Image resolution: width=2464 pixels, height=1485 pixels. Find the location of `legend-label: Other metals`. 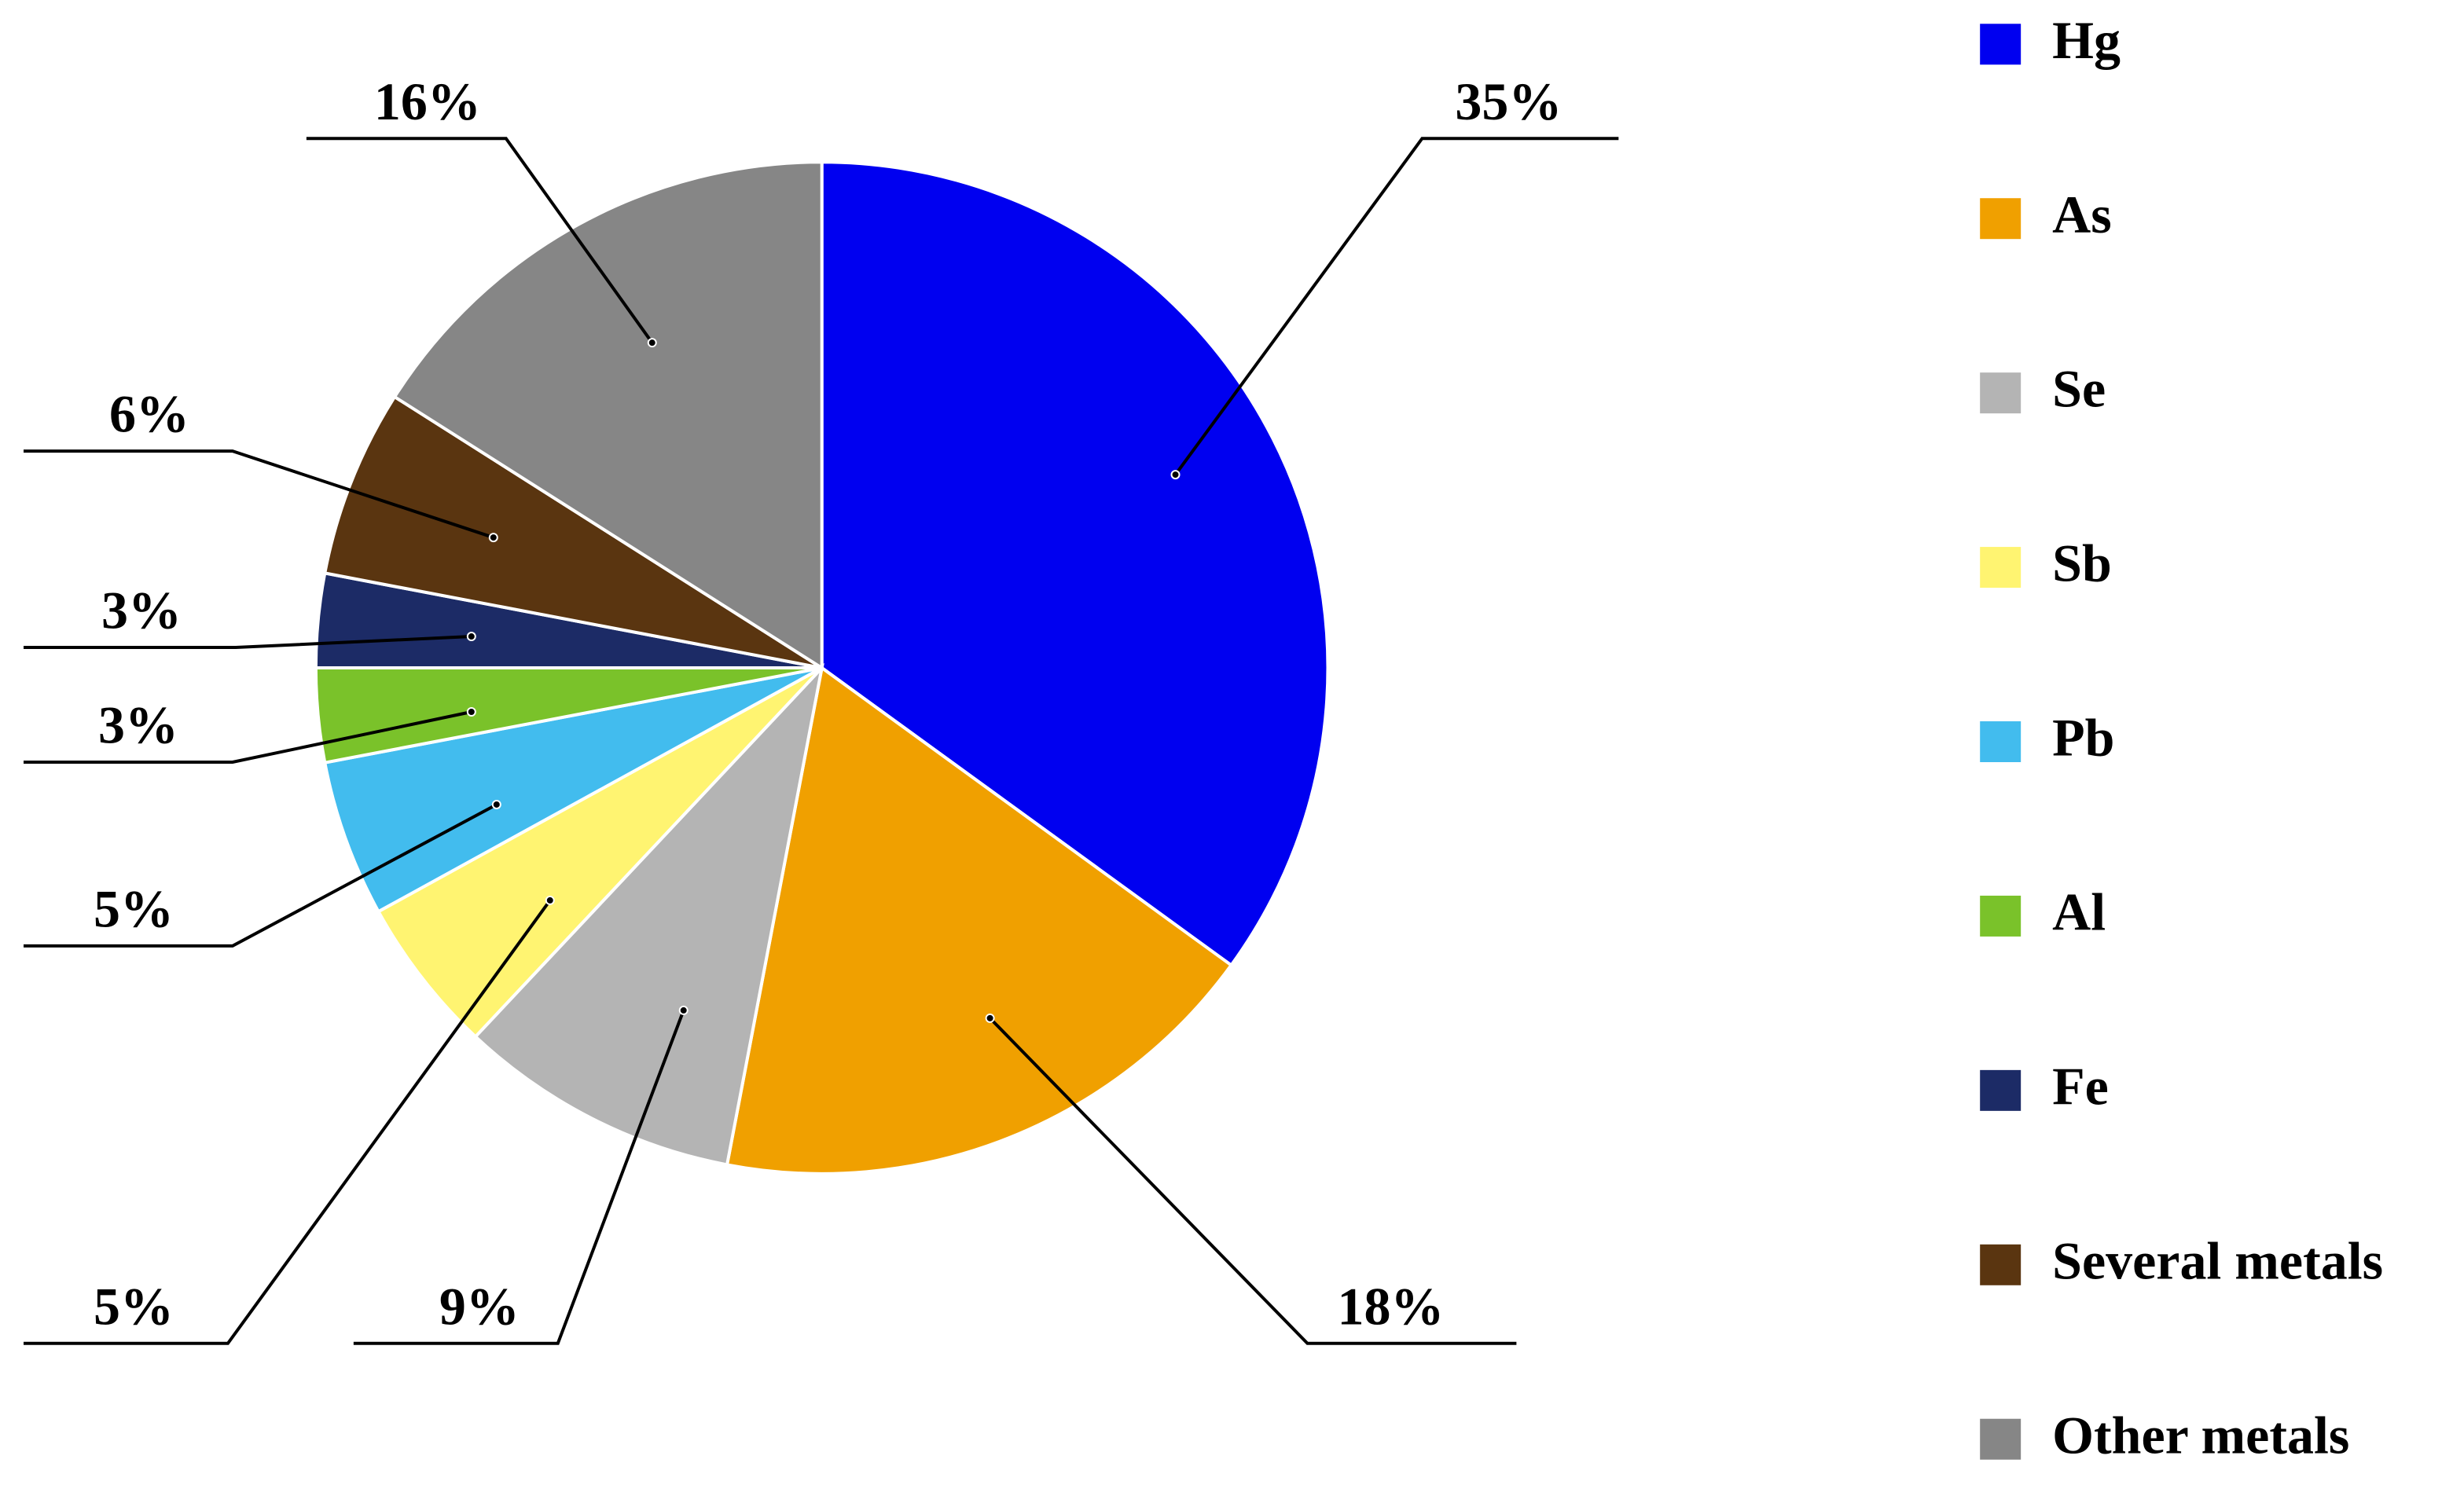

legend-label: Other metals is located at coordinates (2200, 1435).